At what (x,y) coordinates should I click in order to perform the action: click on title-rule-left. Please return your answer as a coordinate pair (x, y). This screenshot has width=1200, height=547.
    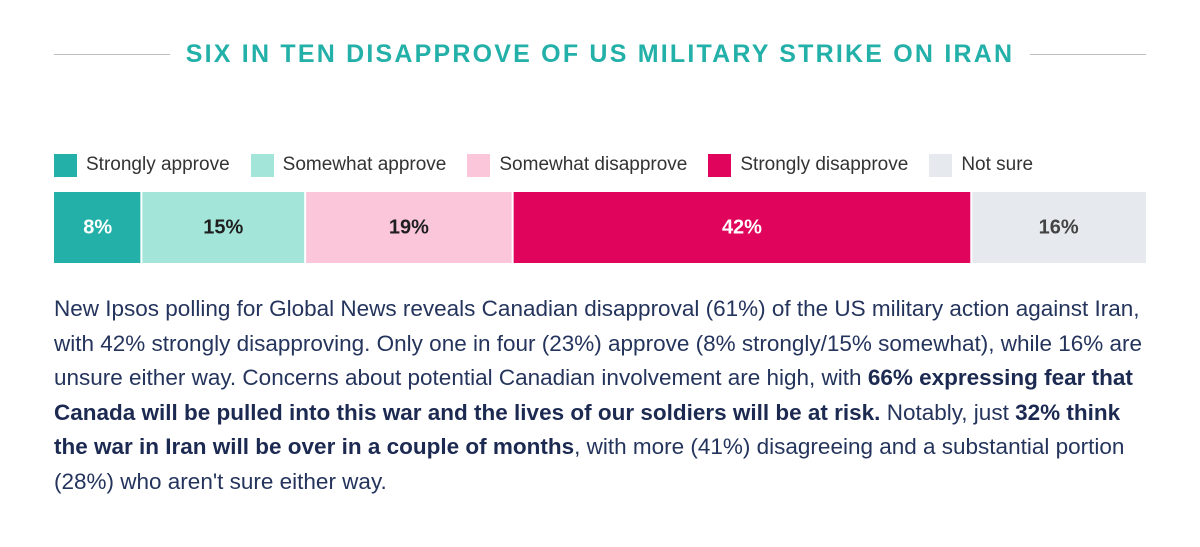
    Looking at the image, I should click on (112, 54).